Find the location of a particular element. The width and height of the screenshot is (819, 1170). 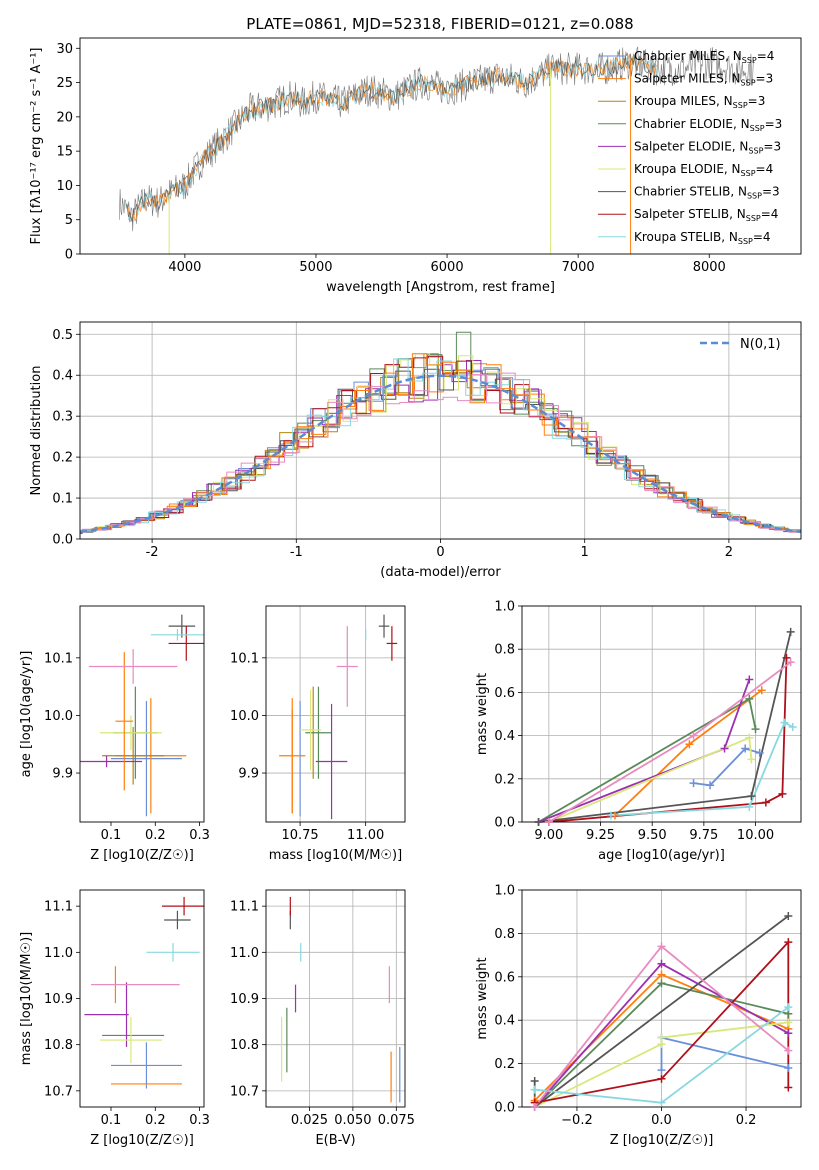

x-tick-label: 0 is located at coordinates (440, 552).